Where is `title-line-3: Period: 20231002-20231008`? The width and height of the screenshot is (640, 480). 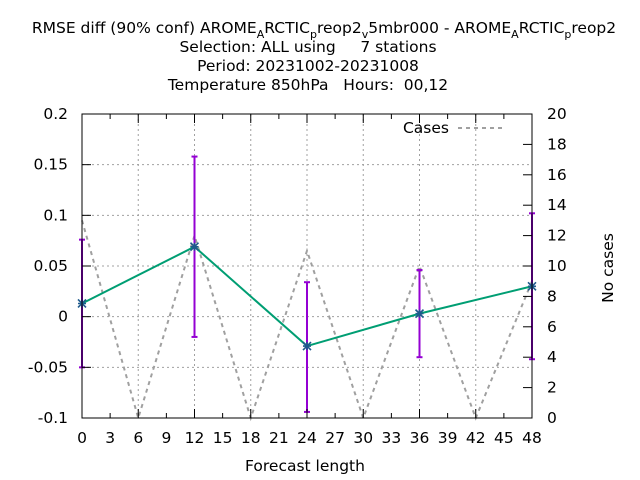 title-line-3: Period: 20231002-20231008 is located at coordinates (308, 66).